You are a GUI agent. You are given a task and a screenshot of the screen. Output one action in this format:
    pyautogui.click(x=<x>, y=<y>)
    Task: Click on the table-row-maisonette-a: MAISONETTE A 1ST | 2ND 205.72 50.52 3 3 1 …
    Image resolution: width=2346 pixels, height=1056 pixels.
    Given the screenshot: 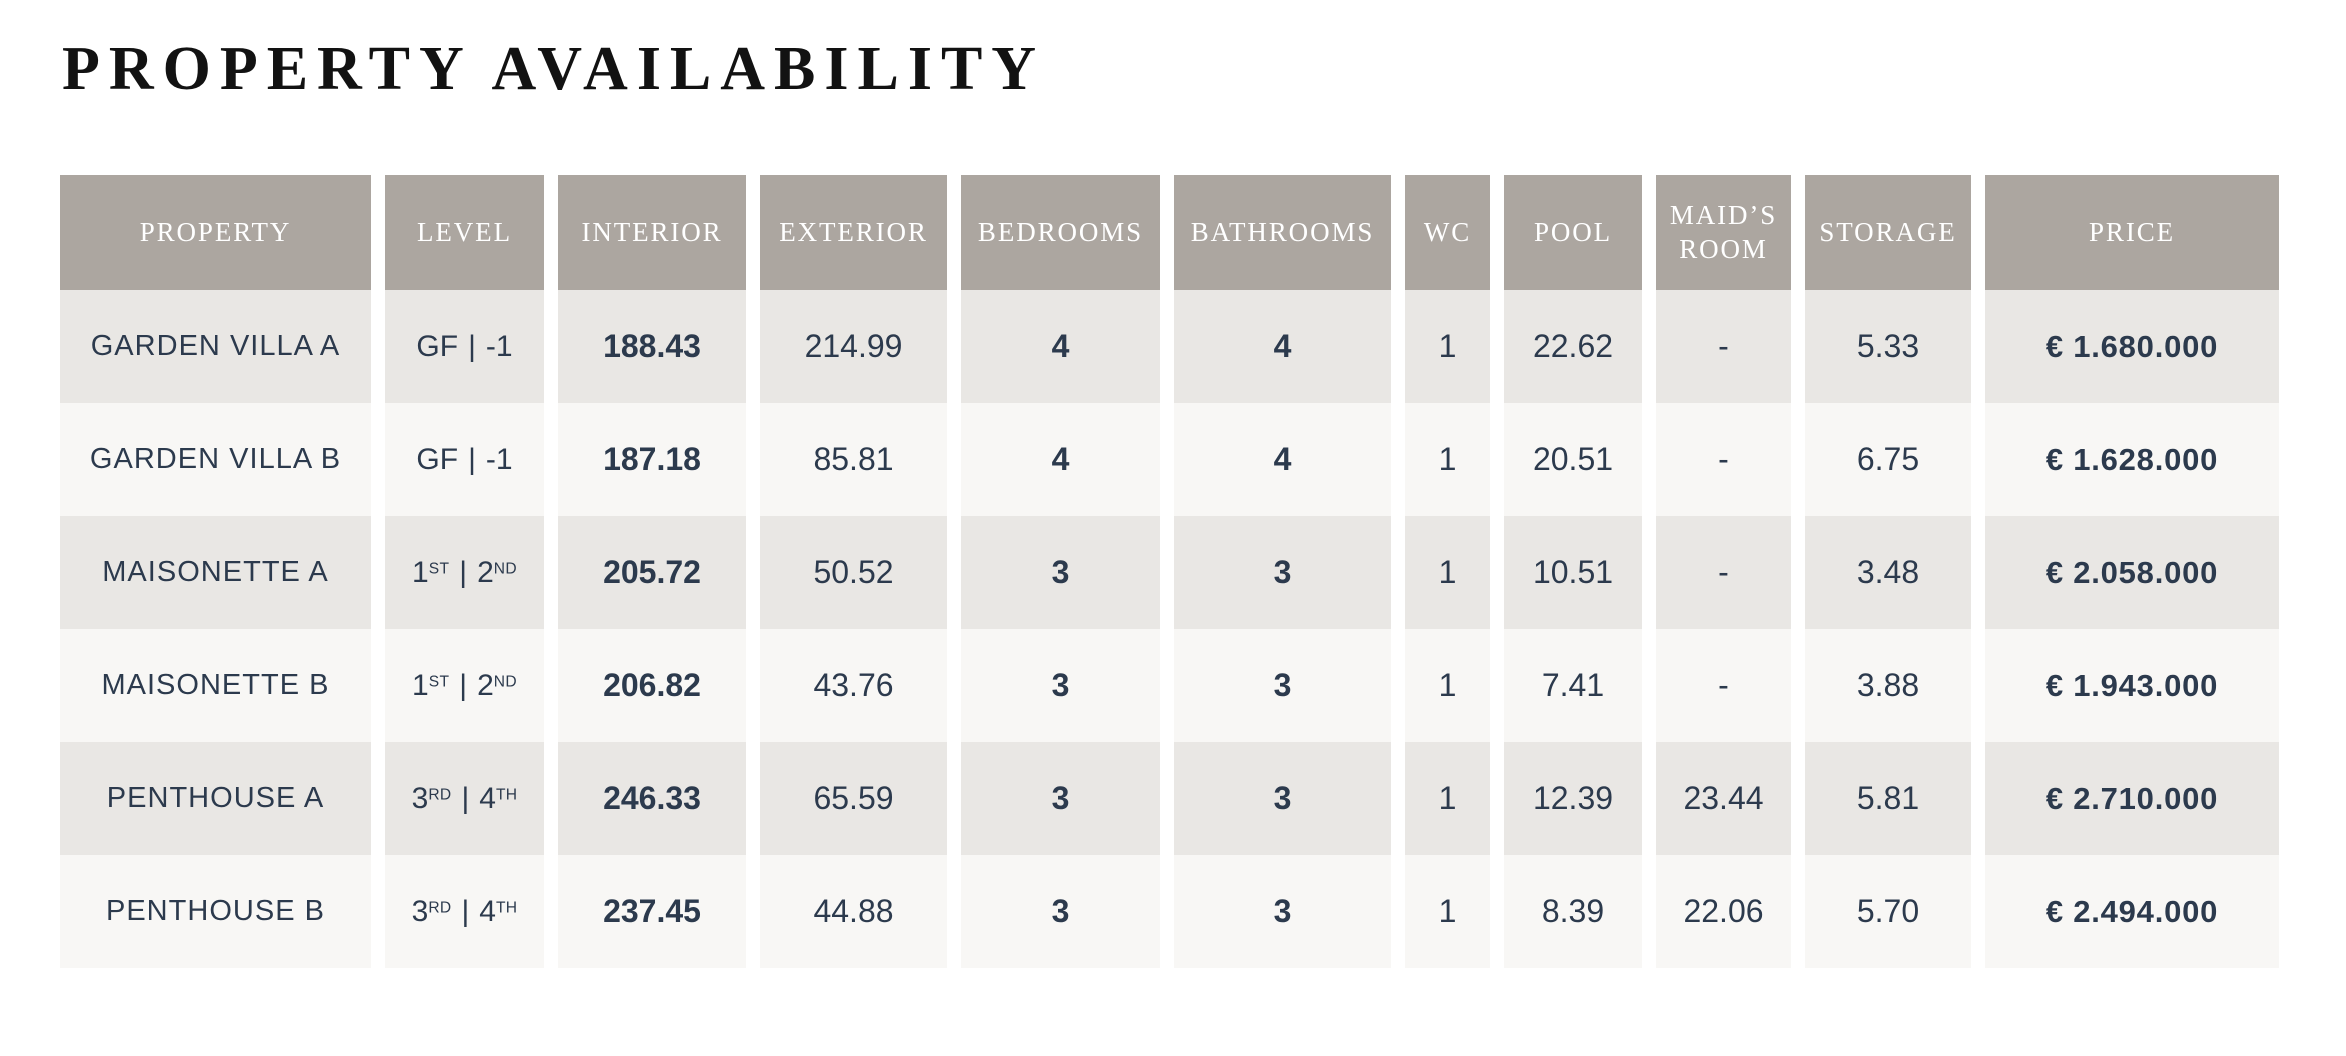 What is the action you would take?
    pyautogui.click(x=1169, y=573)
    